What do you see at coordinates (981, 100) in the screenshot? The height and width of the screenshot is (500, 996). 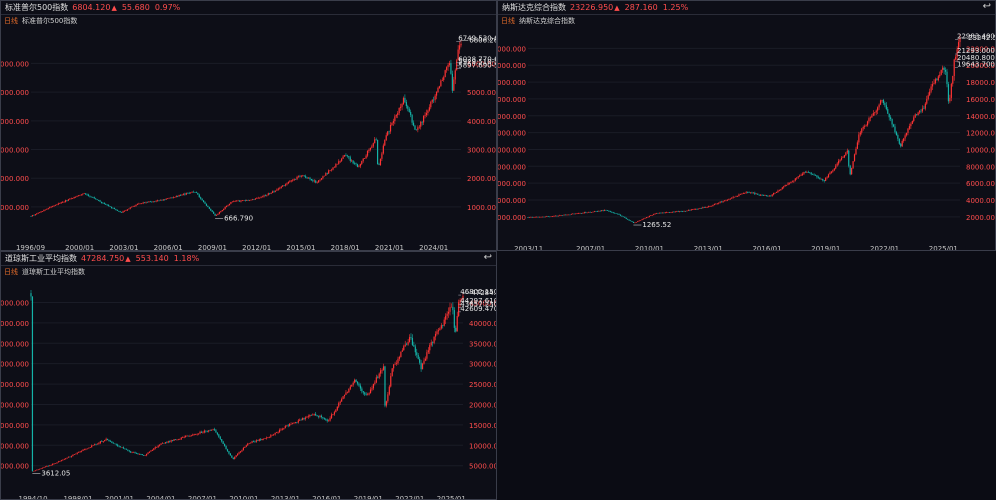 I see `y-tick-label-right: 16000.000` at bounding box center [981, 100].